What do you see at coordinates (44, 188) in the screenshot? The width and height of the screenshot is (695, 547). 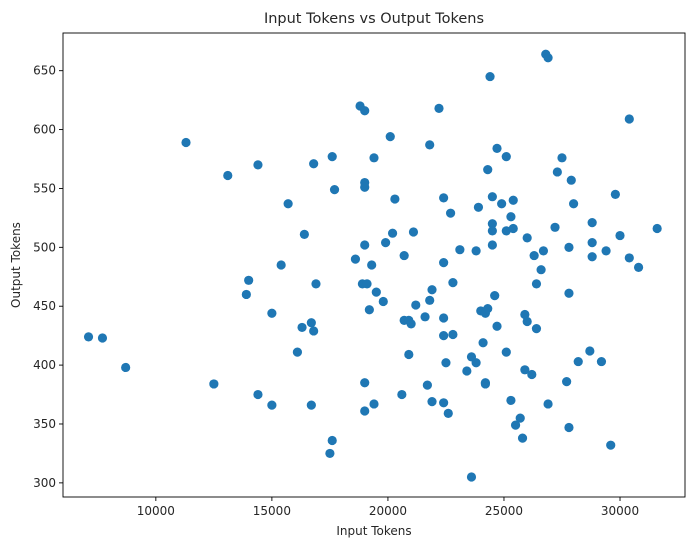 I see `y-tick-label: 550` at bounding box center [44, 188].